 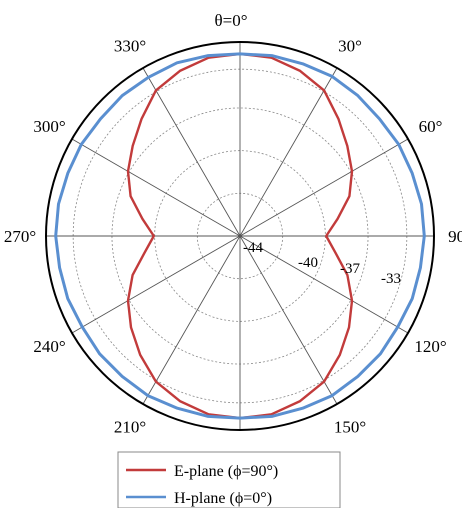 What do you see at coordinates (430, 346) in the screenshot?
I see `angle-tick-label: 120°` at bounding box center [430, 346].